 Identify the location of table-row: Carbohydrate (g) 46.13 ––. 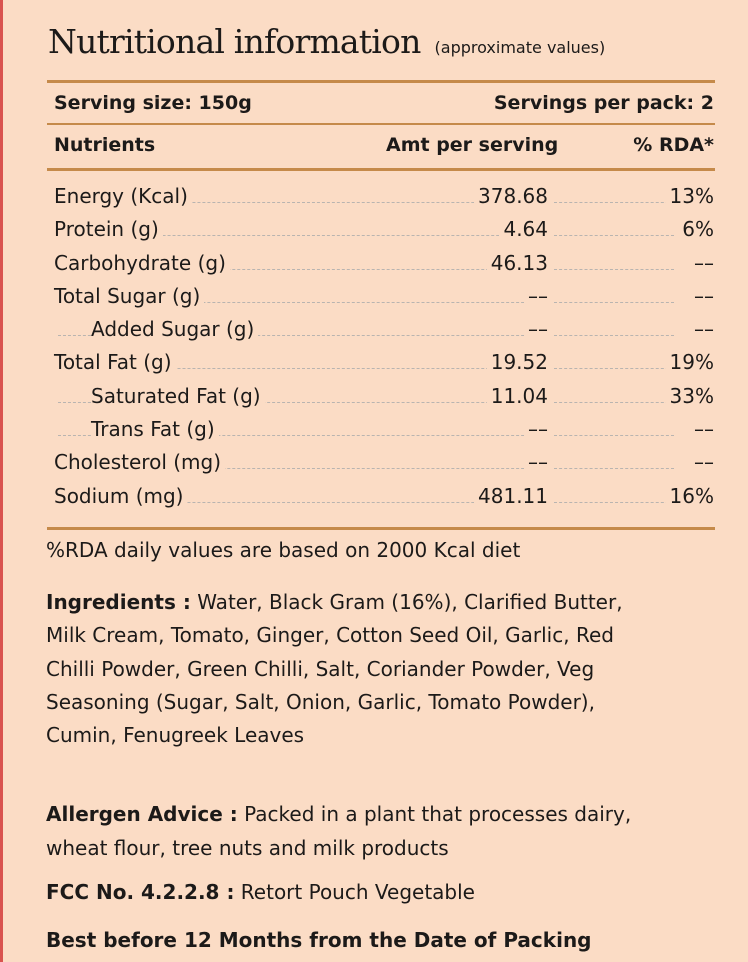
(384, 263).